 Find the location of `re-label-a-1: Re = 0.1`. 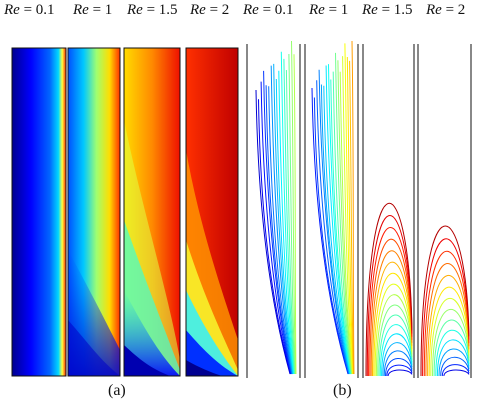

re-label-a-1: Re = 0.1 is located at coordinates (29, 10).